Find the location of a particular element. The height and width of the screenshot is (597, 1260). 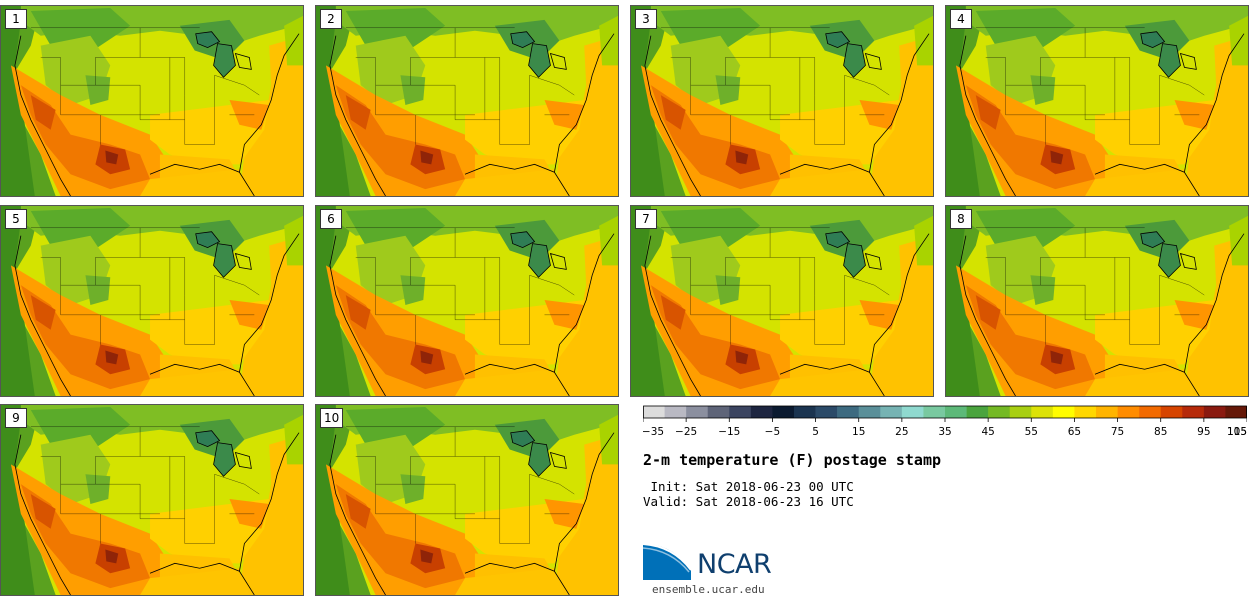

ensemble-url: ensemble.ucar.edu is located at coordinates (708, 589).